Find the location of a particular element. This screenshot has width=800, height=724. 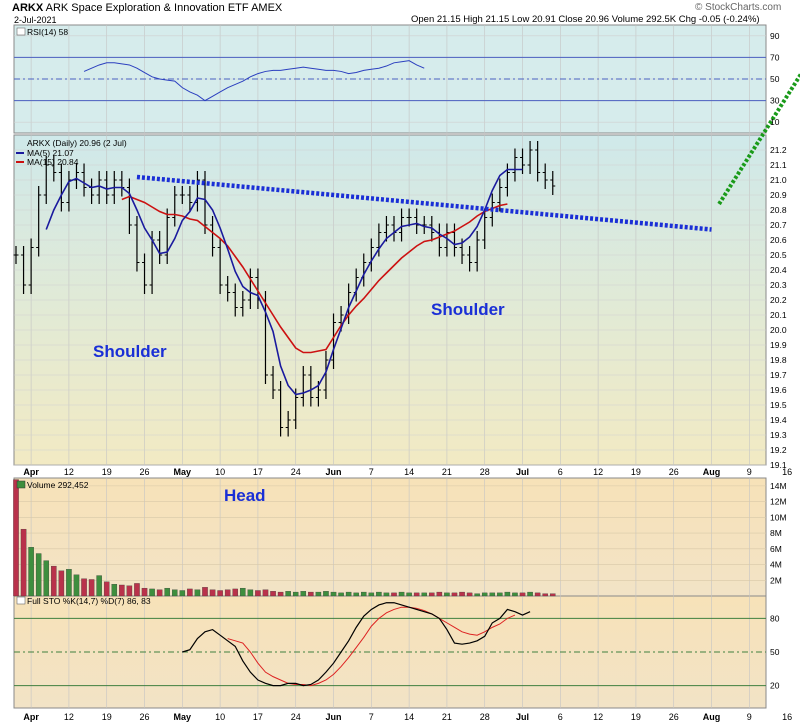

sto-tick-label: 50 is located at coordinates (775, 652).